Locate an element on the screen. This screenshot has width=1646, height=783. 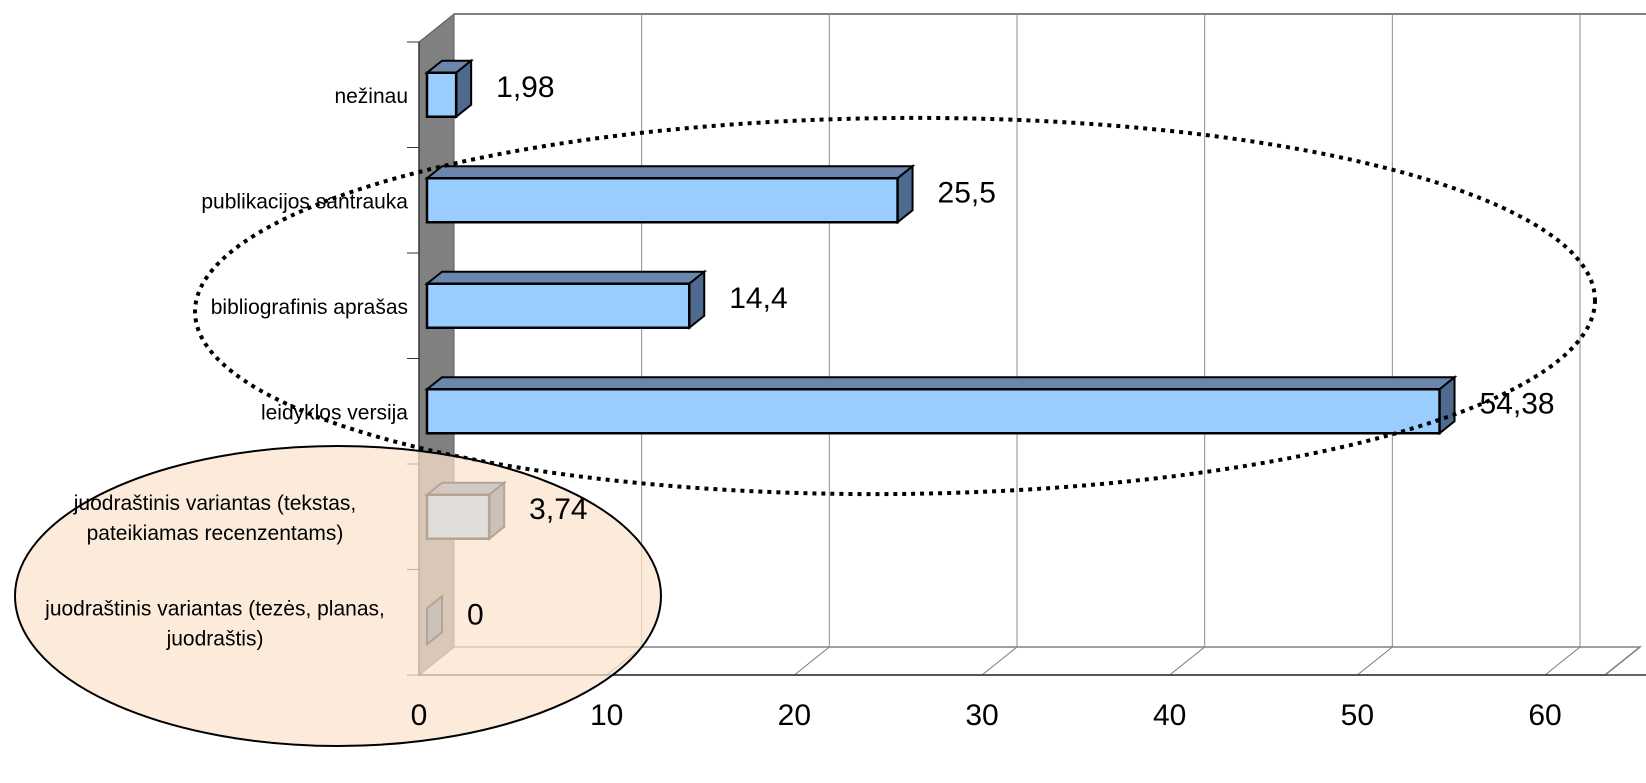
x-tick-label: 50 is located at coordinates (1357, 715).